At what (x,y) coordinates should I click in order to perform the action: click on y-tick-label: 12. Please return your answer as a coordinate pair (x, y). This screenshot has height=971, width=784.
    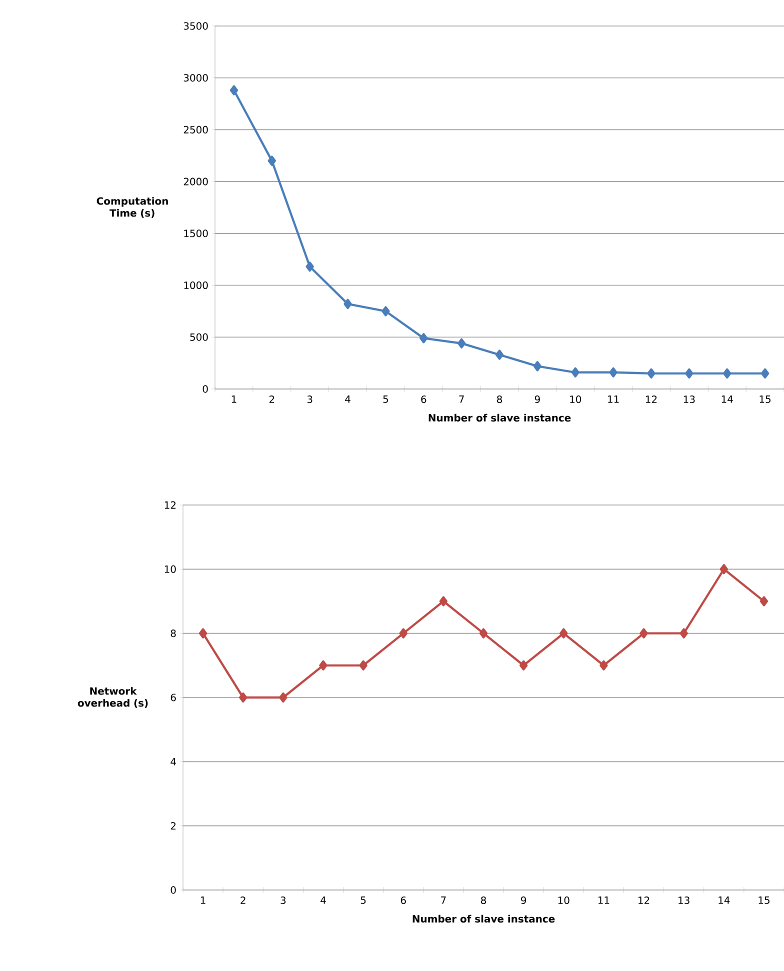
    Looking at the image, I should click on (170, 505).